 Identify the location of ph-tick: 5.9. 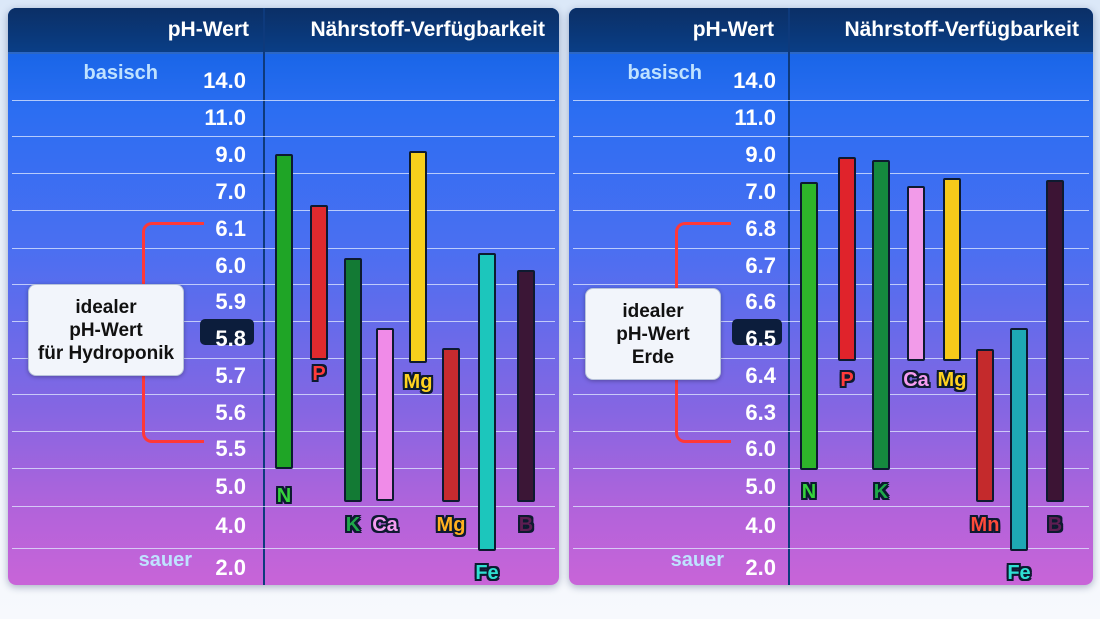
(230, 301).